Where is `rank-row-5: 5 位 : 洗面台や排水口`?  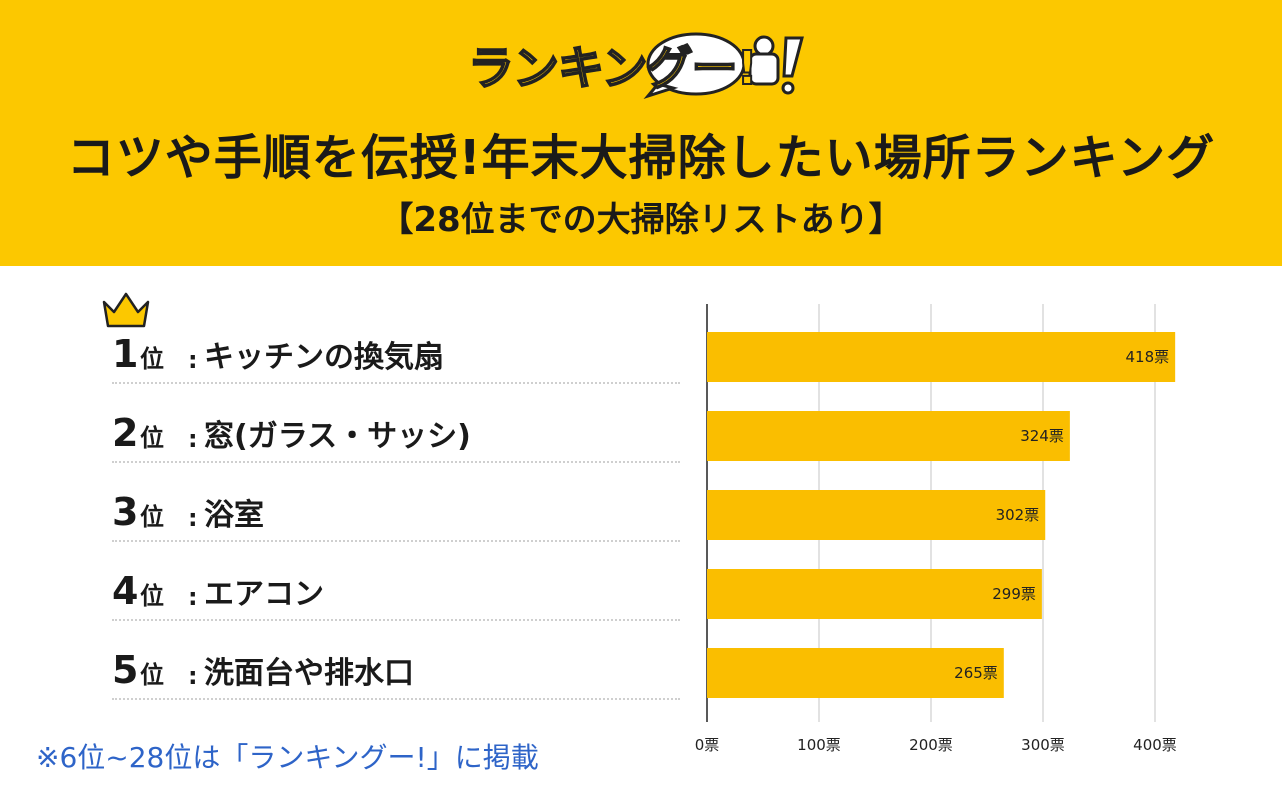 rank-row-5: 5 位 : 洗面台や排水口 is located at coordinates (396, 669).